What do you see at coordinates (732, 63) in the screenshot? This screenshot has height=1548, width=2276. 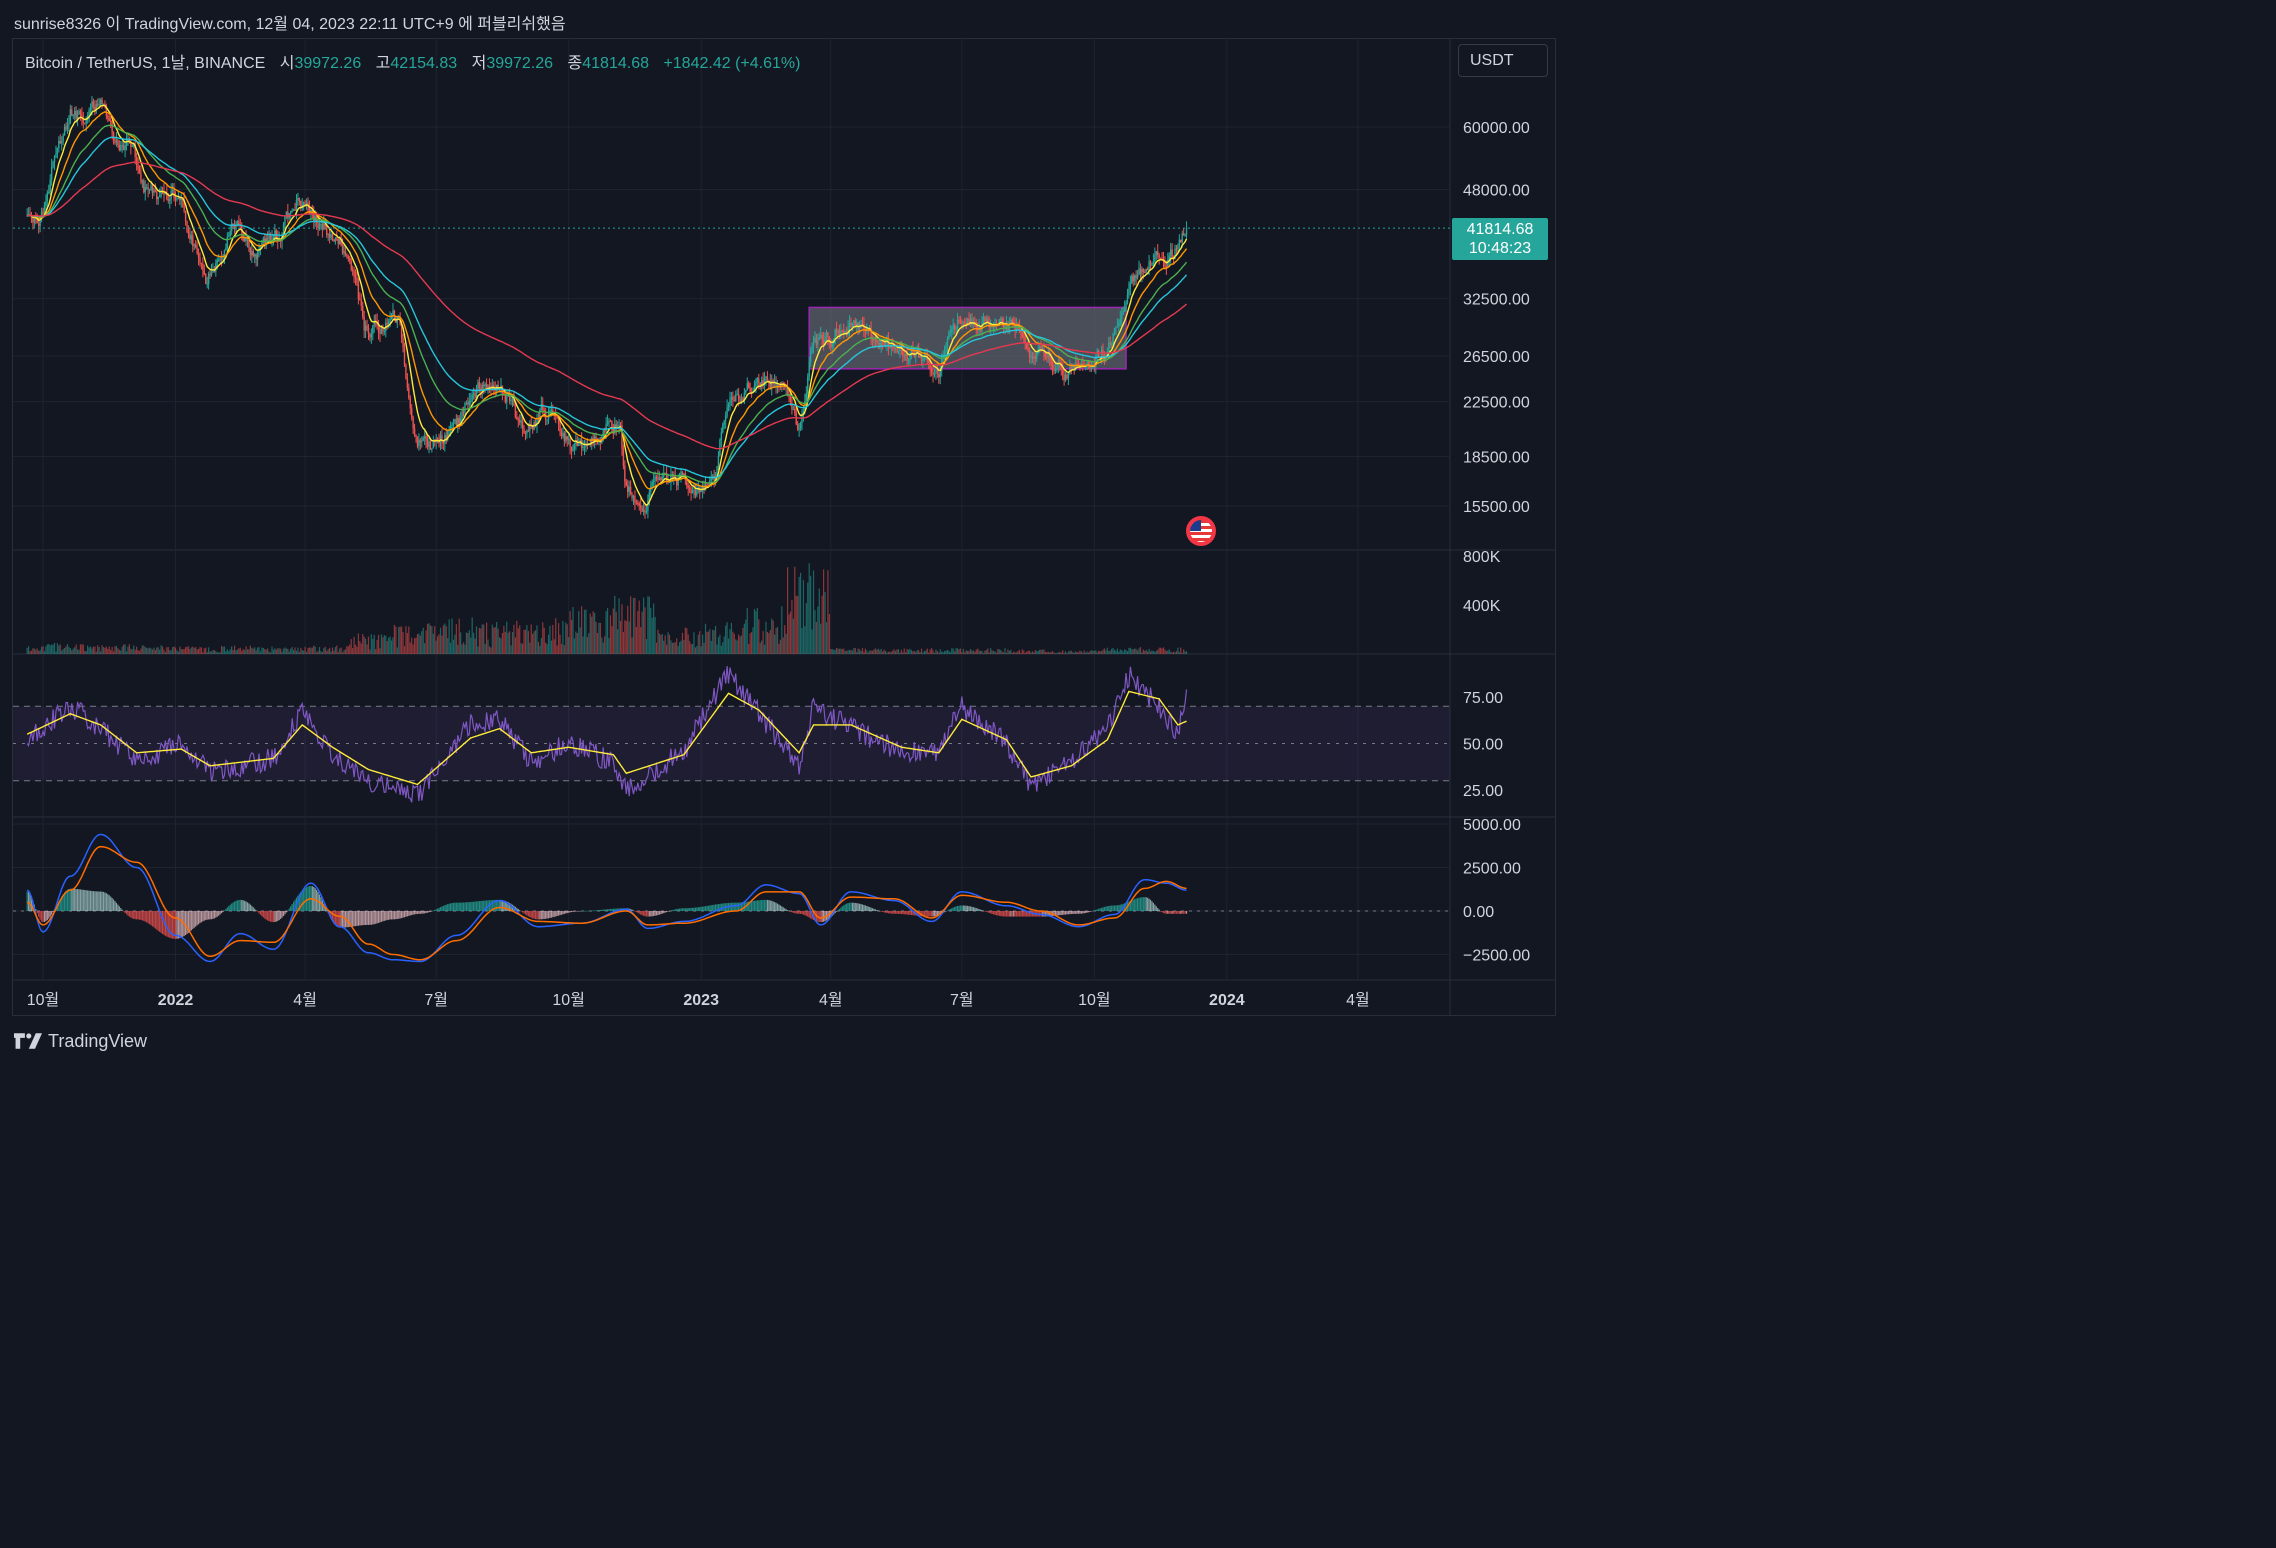 I see `change-value: +1842.42 (+4.61%)` at bounding box center [732, 63].